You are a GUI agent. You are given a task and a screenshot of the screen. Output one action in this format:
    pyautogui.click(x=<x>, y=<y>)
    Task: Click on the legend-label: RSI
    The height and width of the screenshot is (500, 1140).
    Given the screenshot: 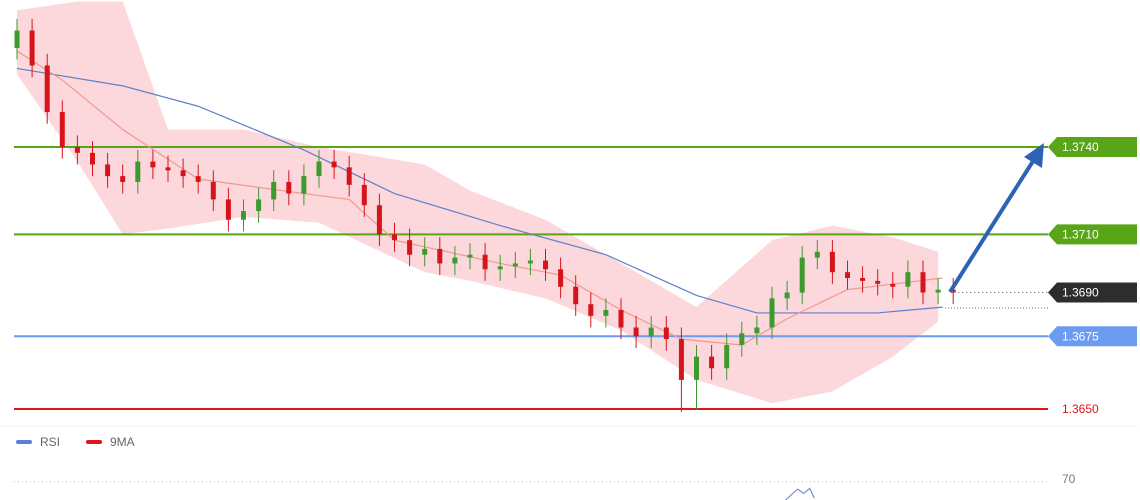 What is the action you would take?
    pyautogui.click(x=50, y=442)
    